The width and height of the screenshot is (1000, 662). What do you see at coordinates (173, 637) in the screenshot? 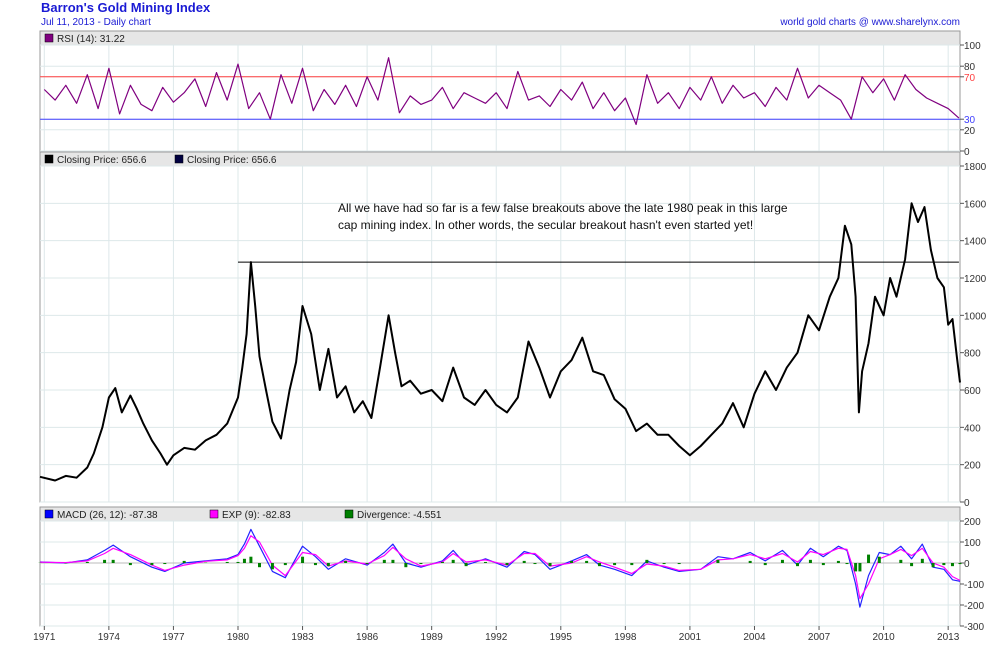
I see `xtick-label: 1977` at bounding box center [173, 637].